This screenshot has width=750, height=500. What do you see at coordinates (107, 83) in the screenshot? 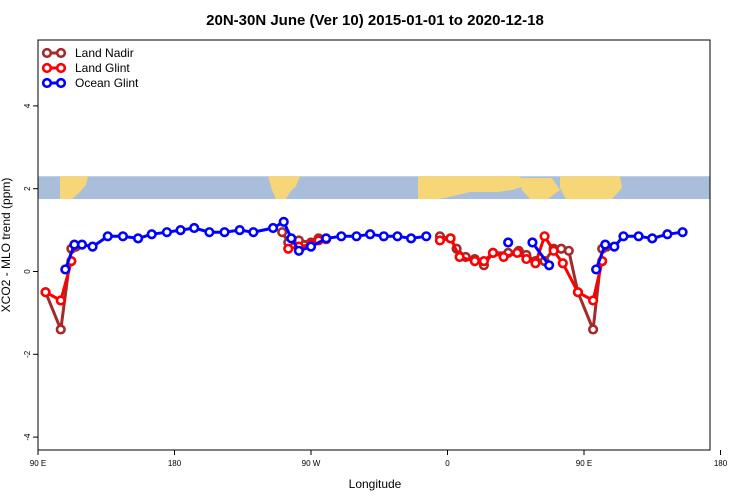
I see `legend-label: Ocean Glint` at bounding box center [107, 83].